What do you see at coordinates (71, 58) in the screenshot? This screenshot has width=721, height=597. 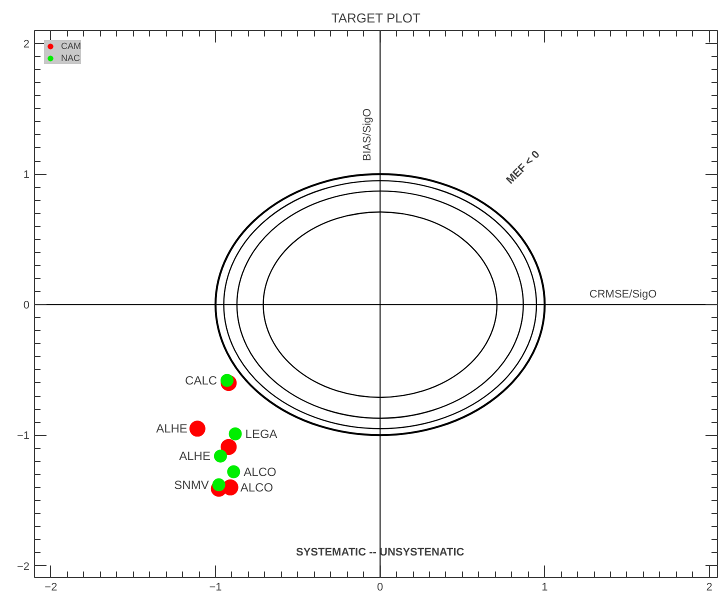 I see `legend-label: NAC` at bounding box center [71, 58].